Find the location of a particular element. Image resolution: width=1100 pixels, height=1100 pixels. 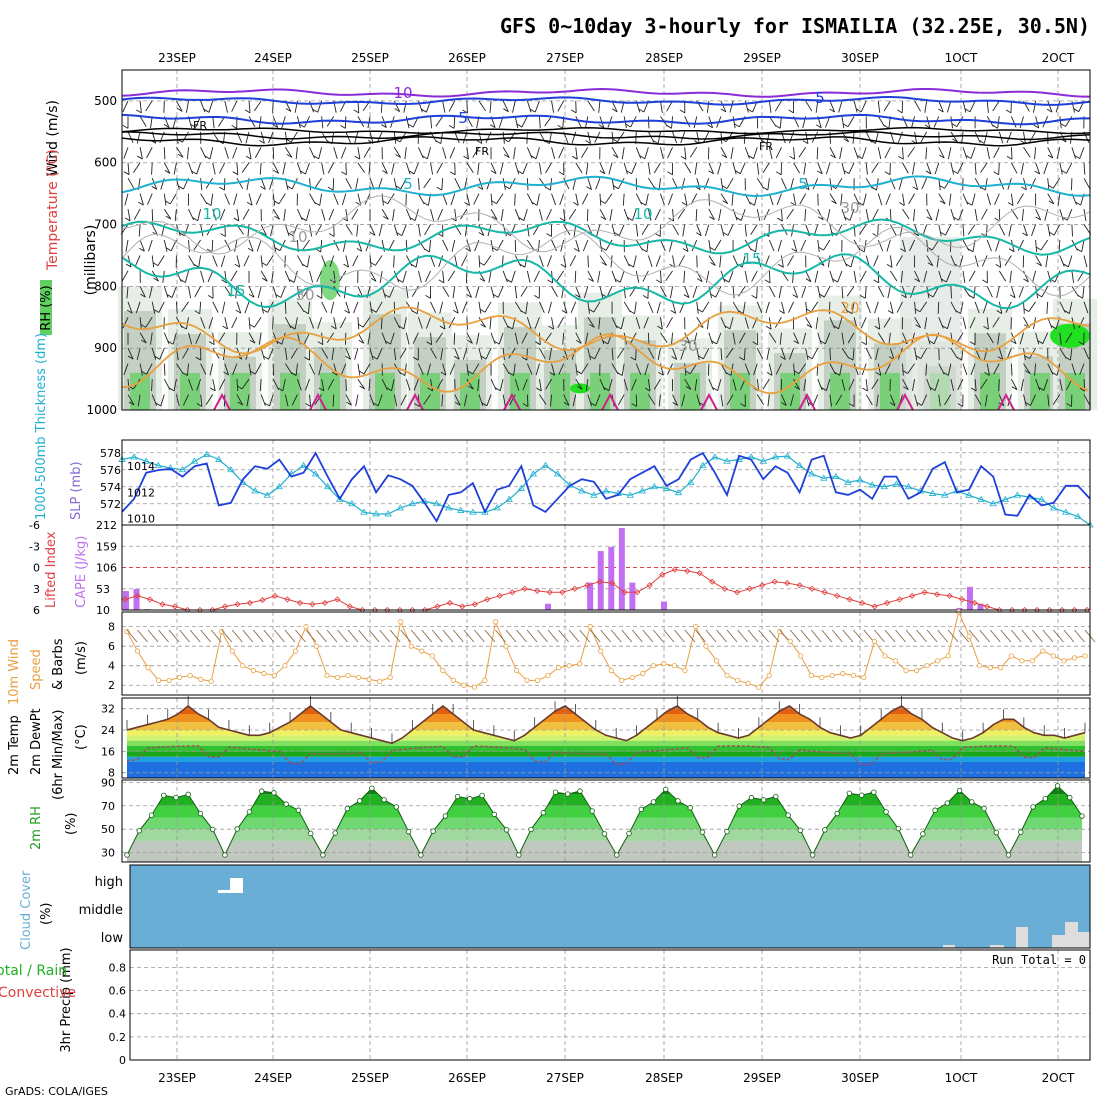

cloud-low-block is located at coordinates (997, 946).